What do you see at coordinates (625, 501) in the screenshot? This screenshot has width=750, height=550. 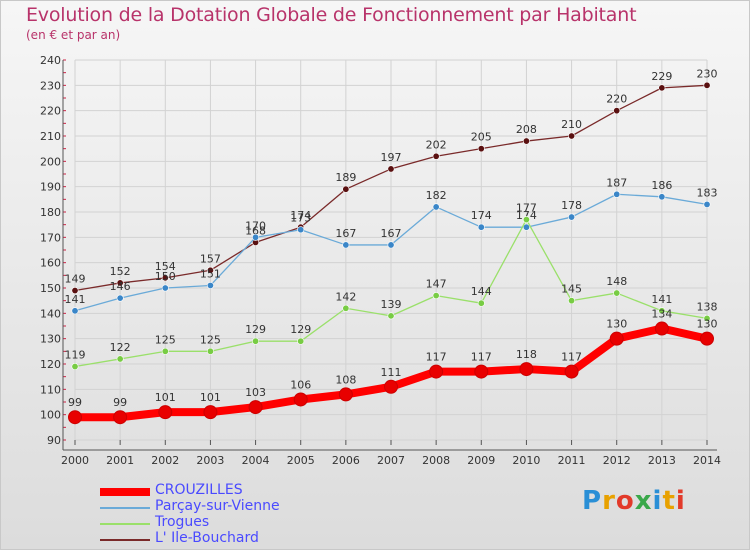 I see `logo-letter: o` at bounding box center [625, 501].